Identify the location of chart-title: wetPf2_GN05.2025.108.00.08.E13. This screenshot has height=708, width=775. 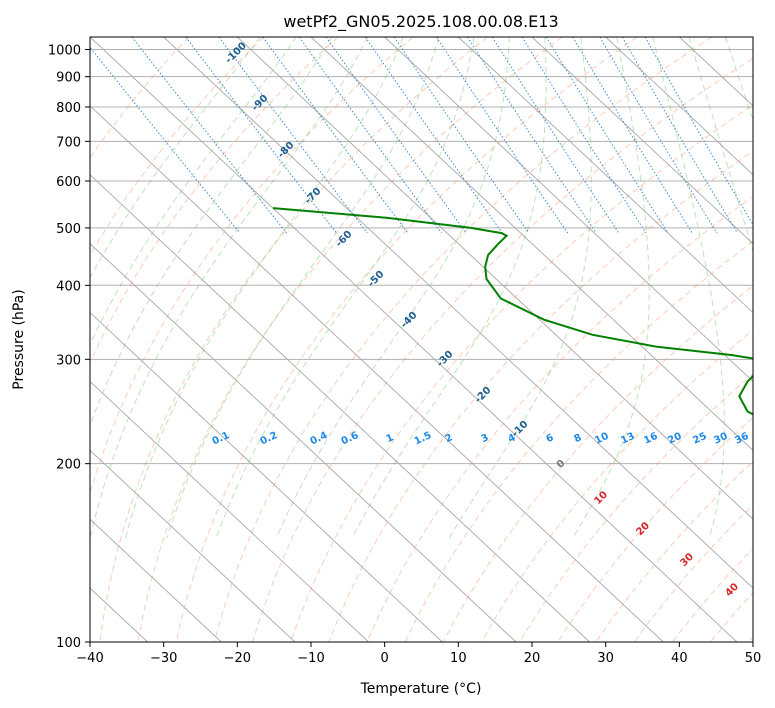
(420, 22).